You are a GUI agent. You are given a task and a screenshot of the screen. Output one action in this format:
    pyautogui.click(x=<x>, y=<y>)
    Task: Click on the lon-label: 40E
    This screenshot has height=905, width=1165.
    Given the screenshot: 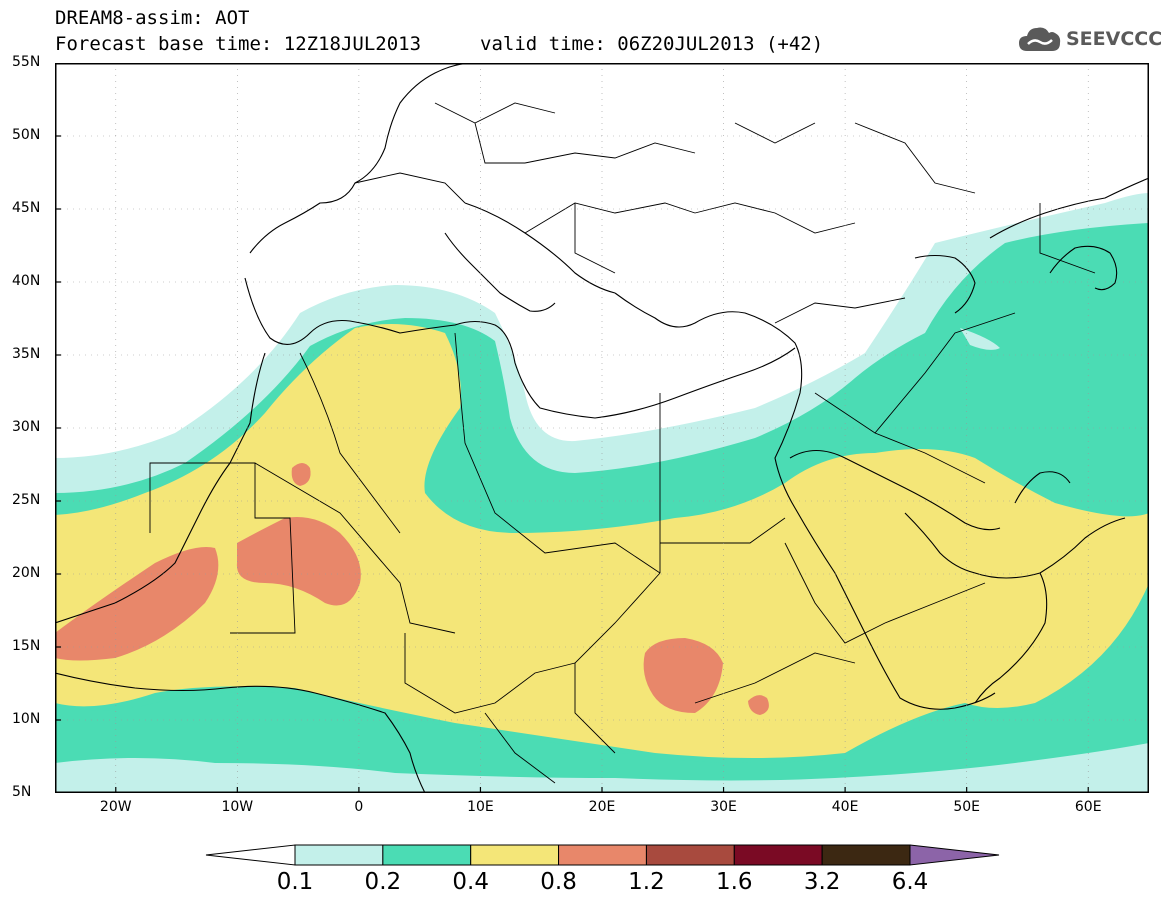 What is the action you would take?
    pyautogui.click(x=845, y=807)
    